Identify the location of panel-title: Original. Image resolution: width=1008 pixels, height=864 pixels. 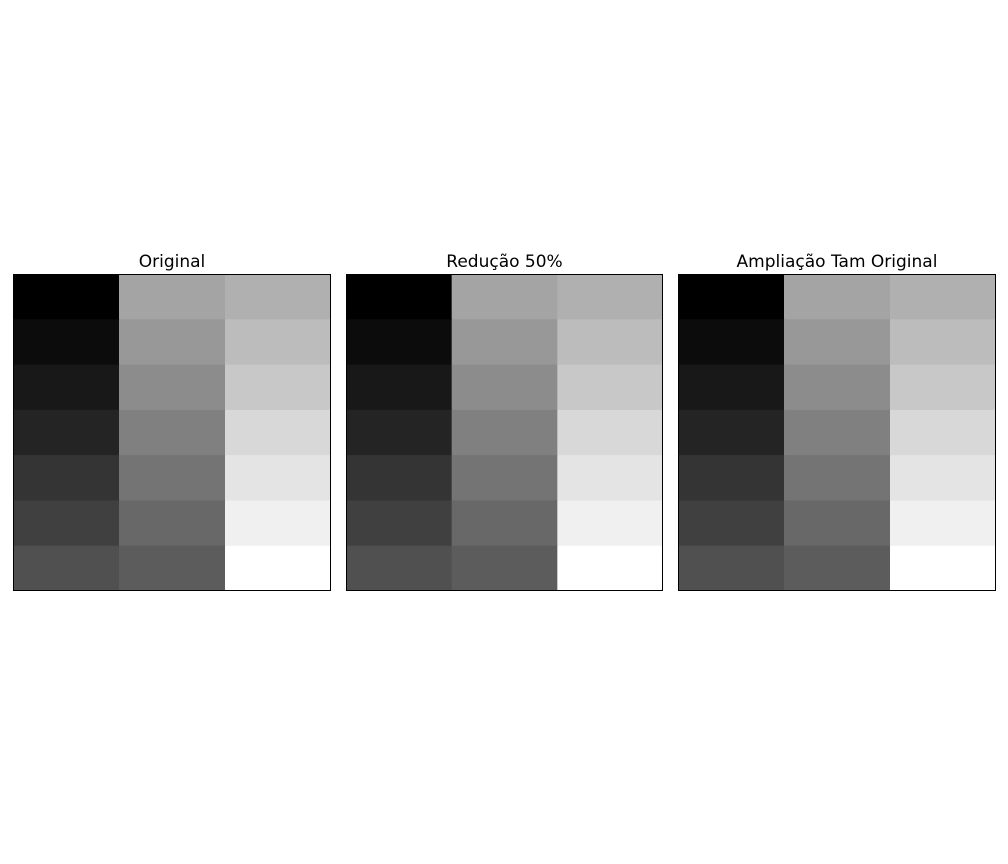
(172, 262).